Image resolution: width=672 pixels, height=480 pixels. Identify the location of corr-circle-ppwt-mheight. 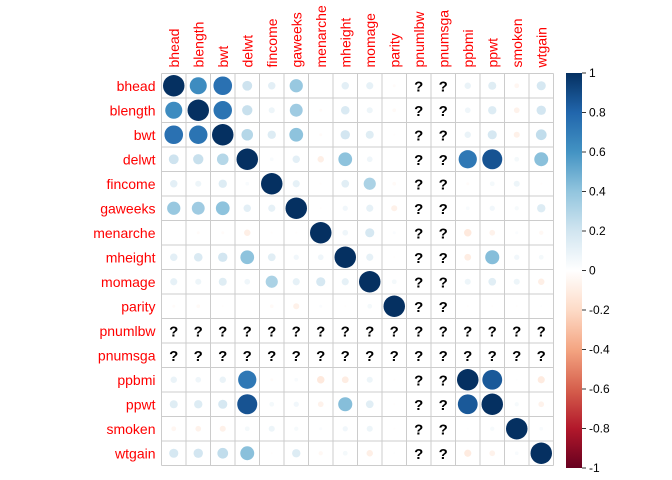
(345, 404).